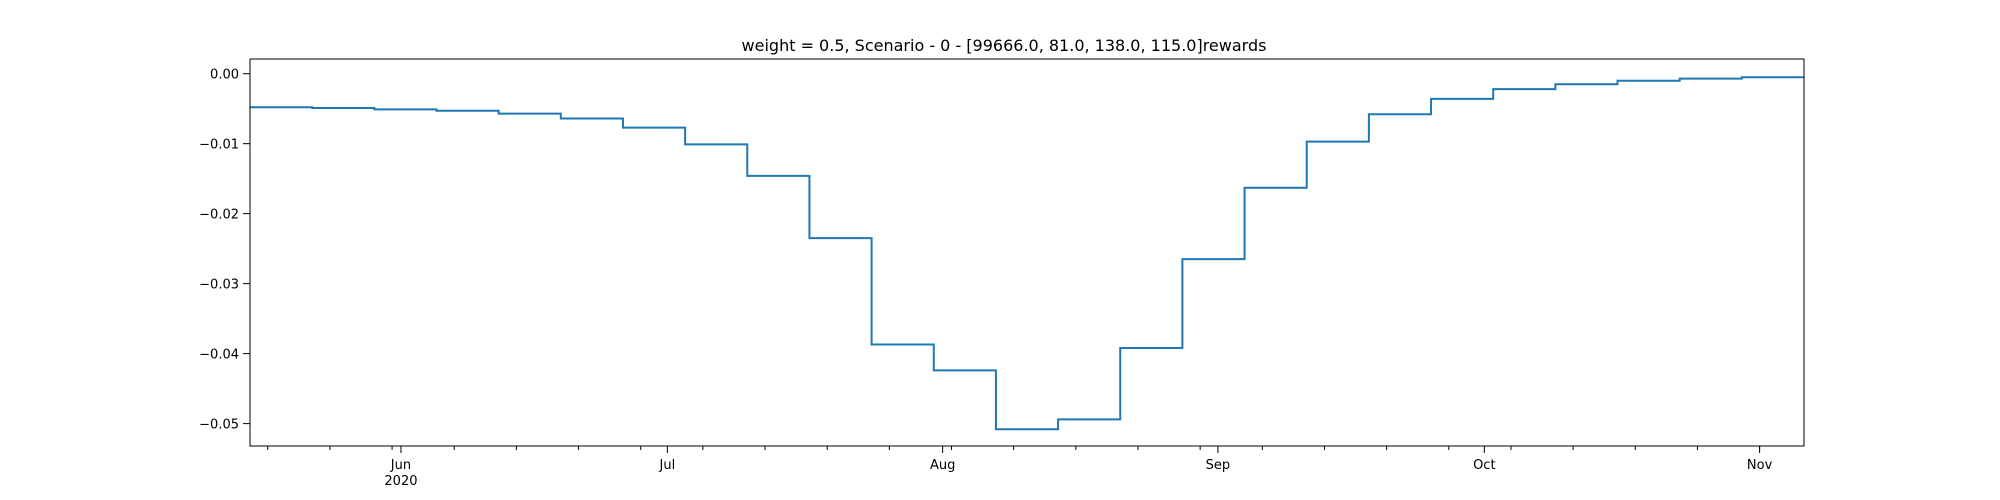  Describe the element at coordinates (219, 355) in the screenshot. I see `y-tick-label: −0.04` at that location.